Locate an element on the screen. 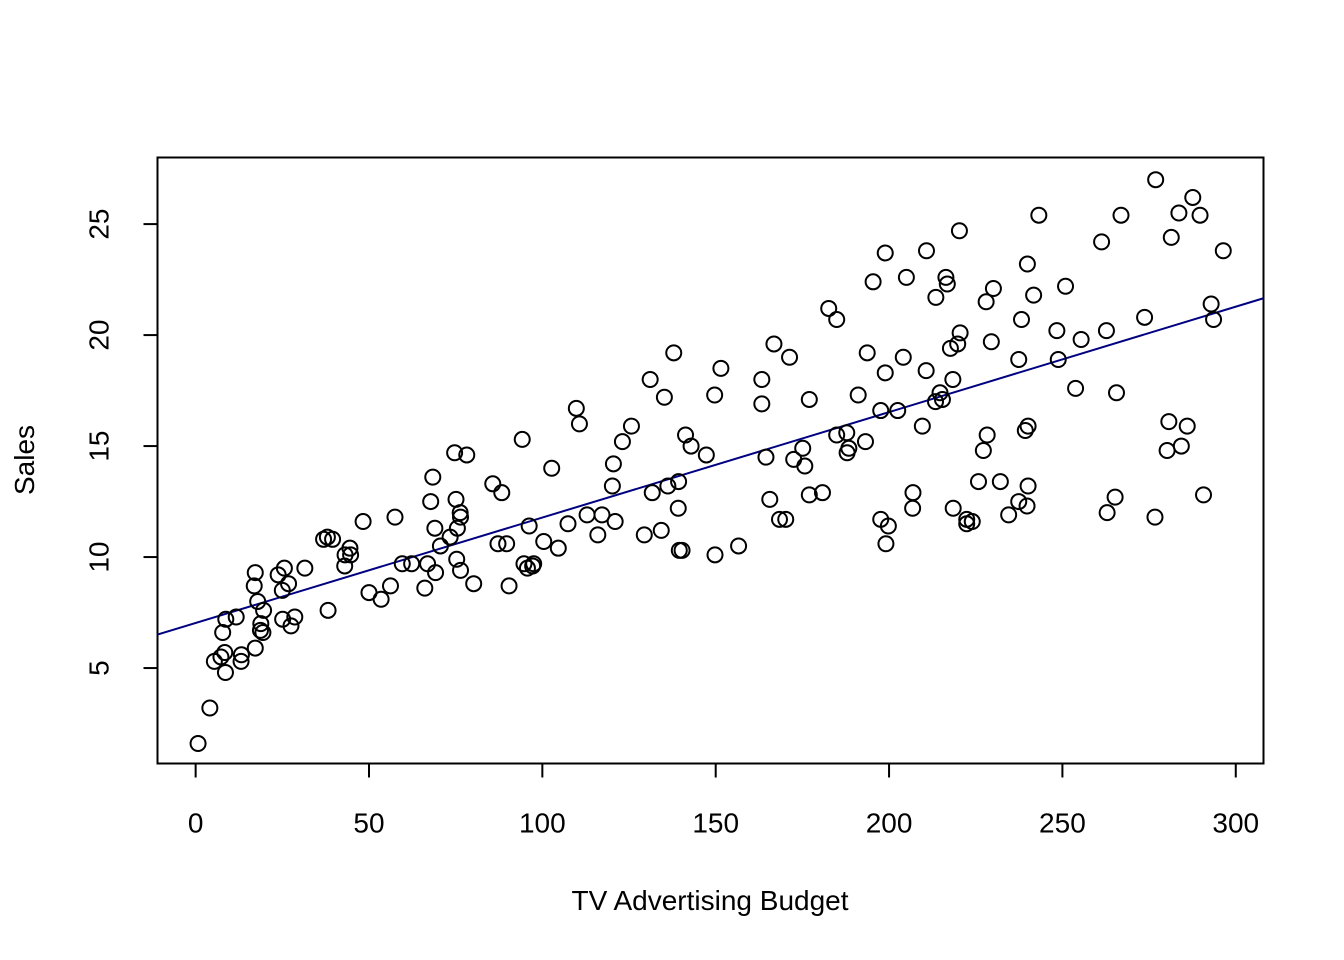 This screenshot has width=1344, height=960. x-tick-label: 250 is located at coordinates (1062, 823).